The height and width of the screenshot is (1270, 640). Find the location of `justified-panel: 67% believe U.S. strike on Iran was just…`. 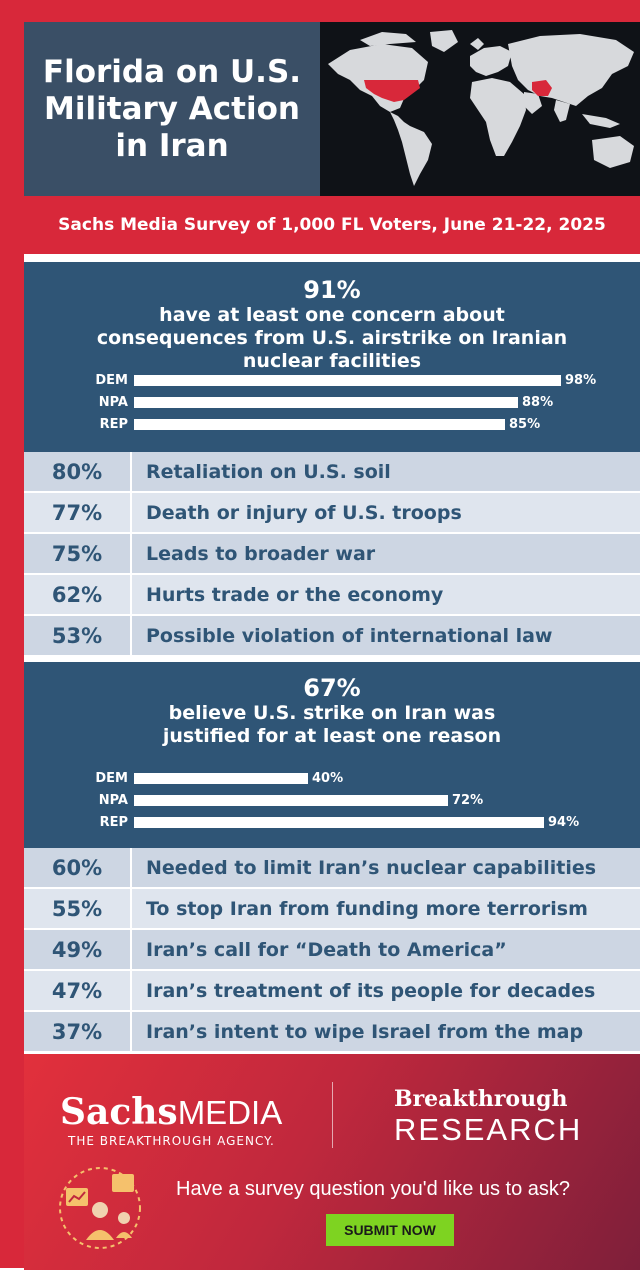

justified-panel: 67% believe U.S. strike on Iran was just… is located at coordinates (332, 755).